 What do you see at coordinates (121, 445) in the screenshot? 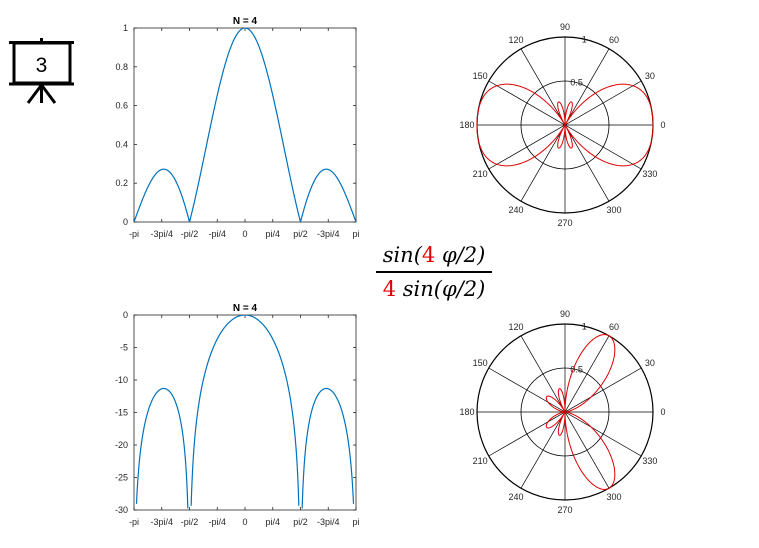
I see `y-tick-label: -20` at bounding box center [121, 445].